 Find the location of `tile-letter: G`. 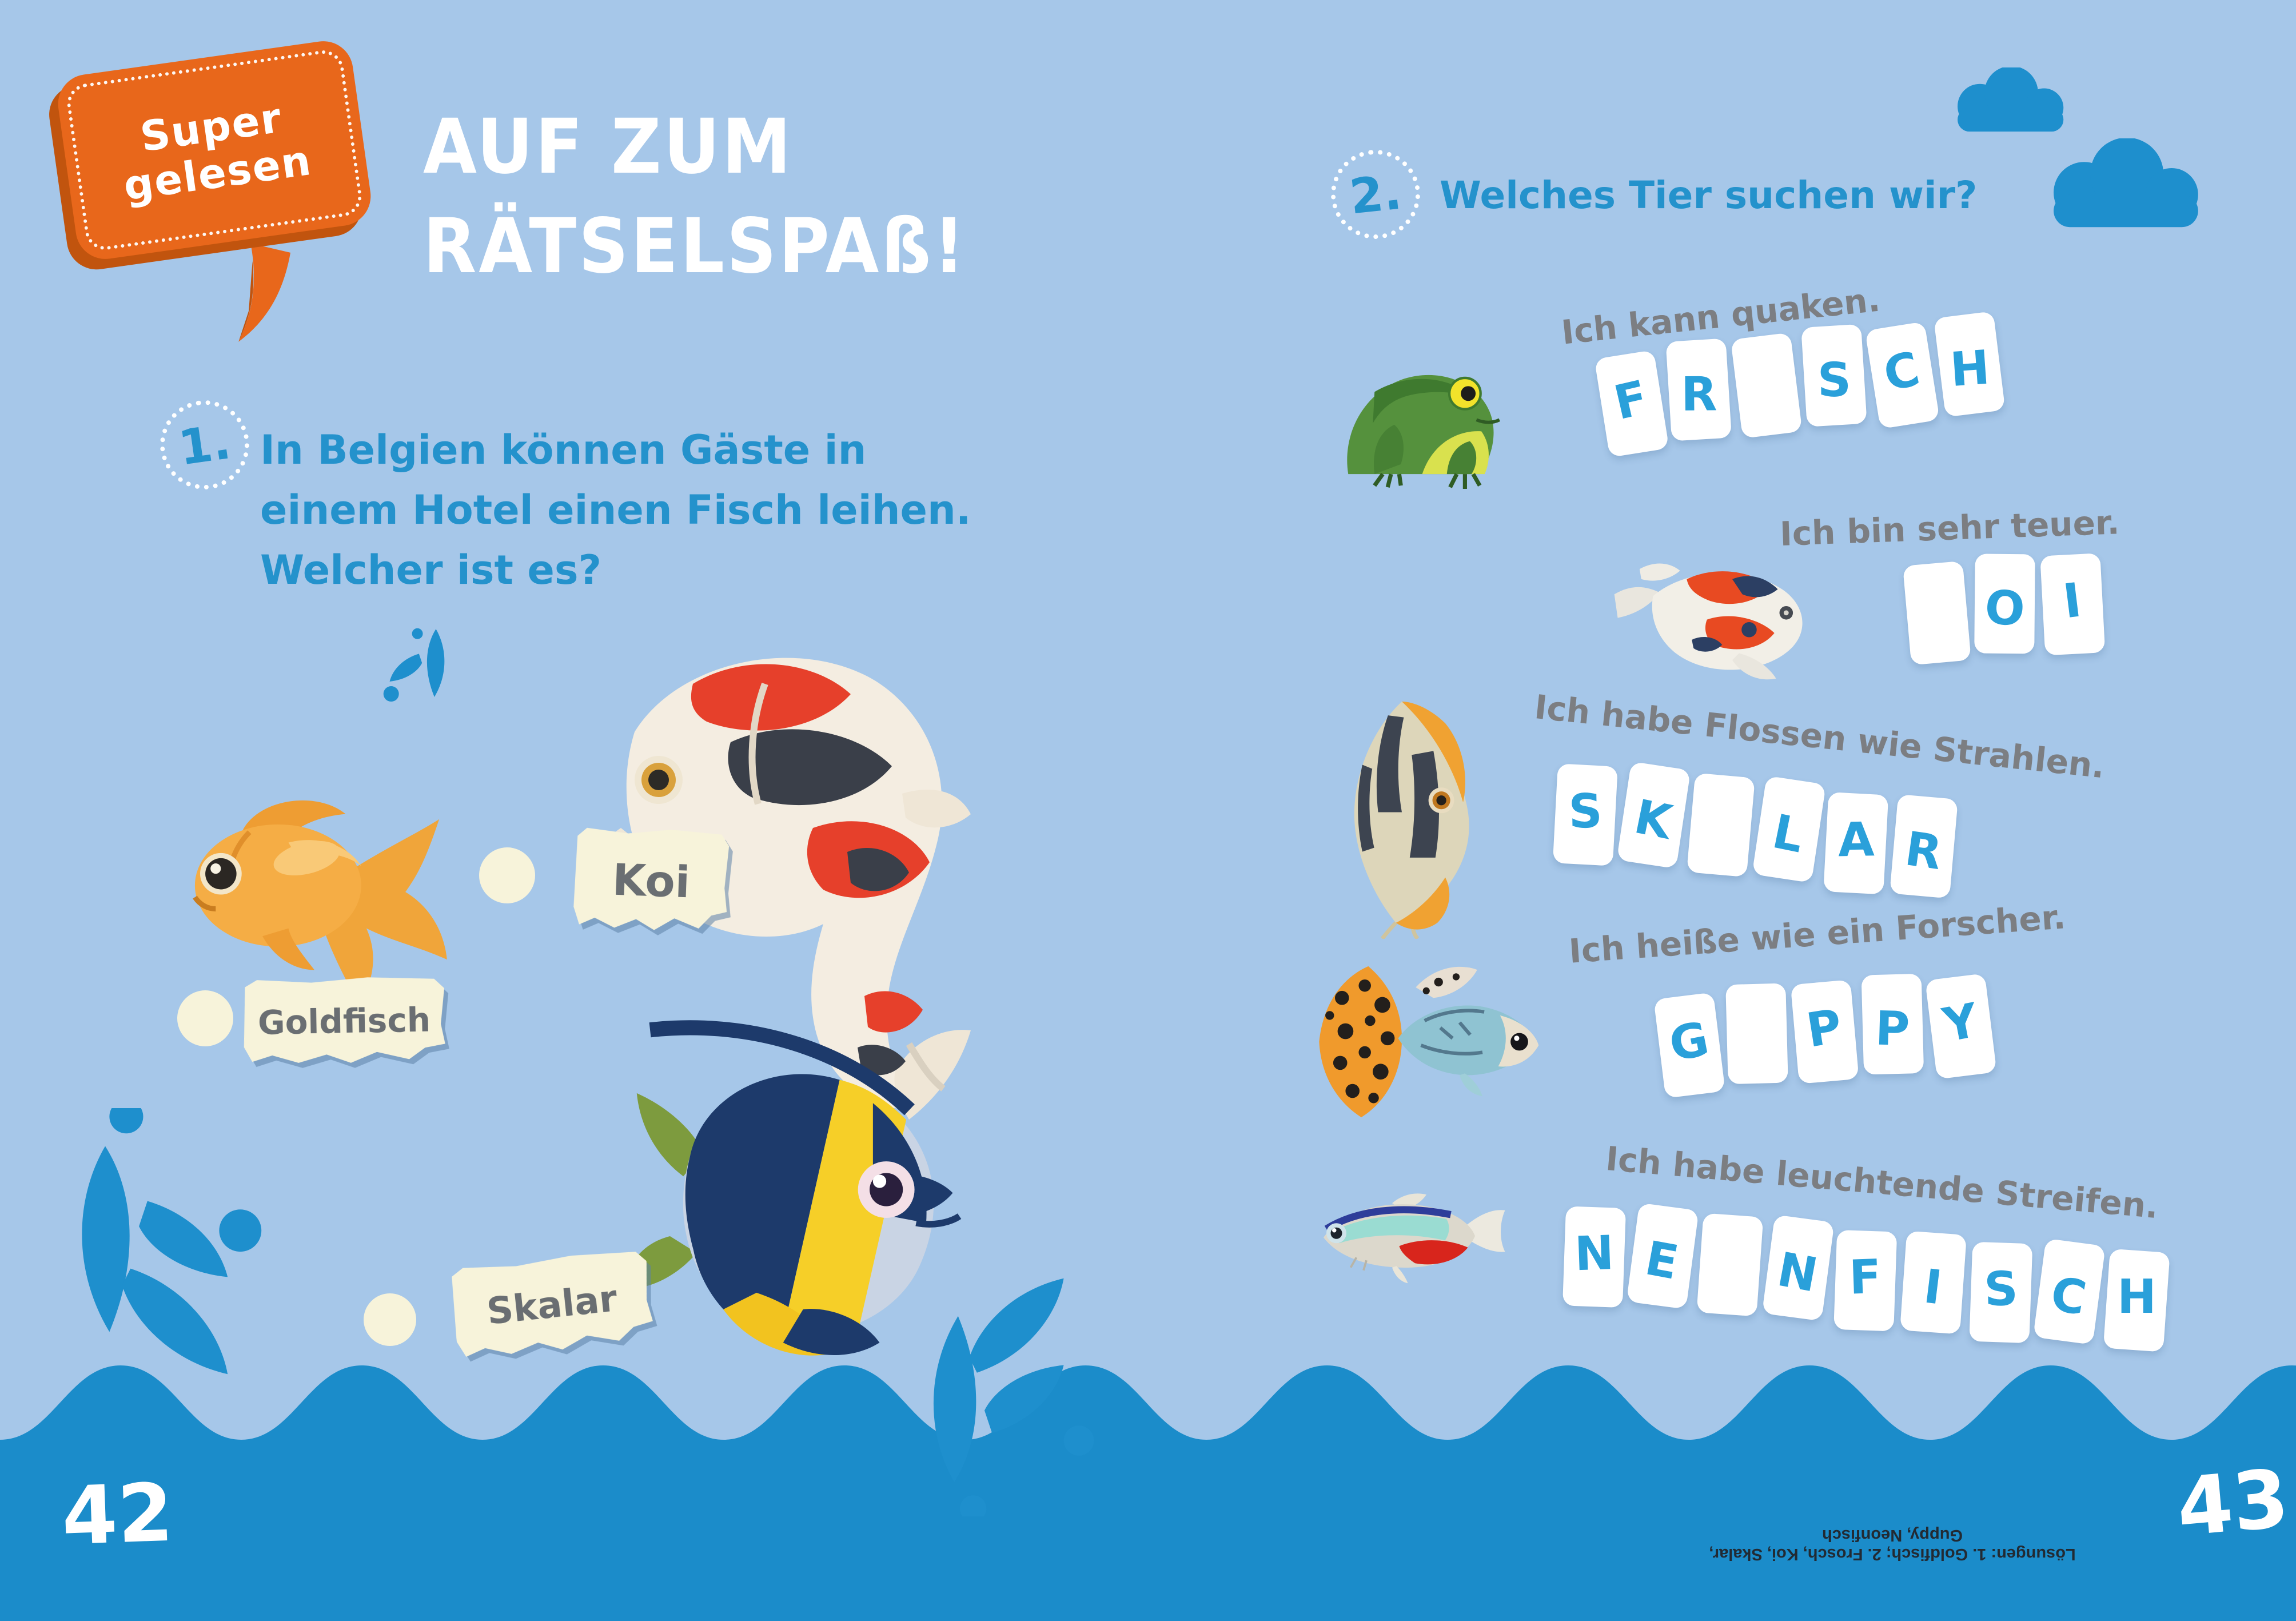

tile-letter: G is located at coordinates (1689, 1042).